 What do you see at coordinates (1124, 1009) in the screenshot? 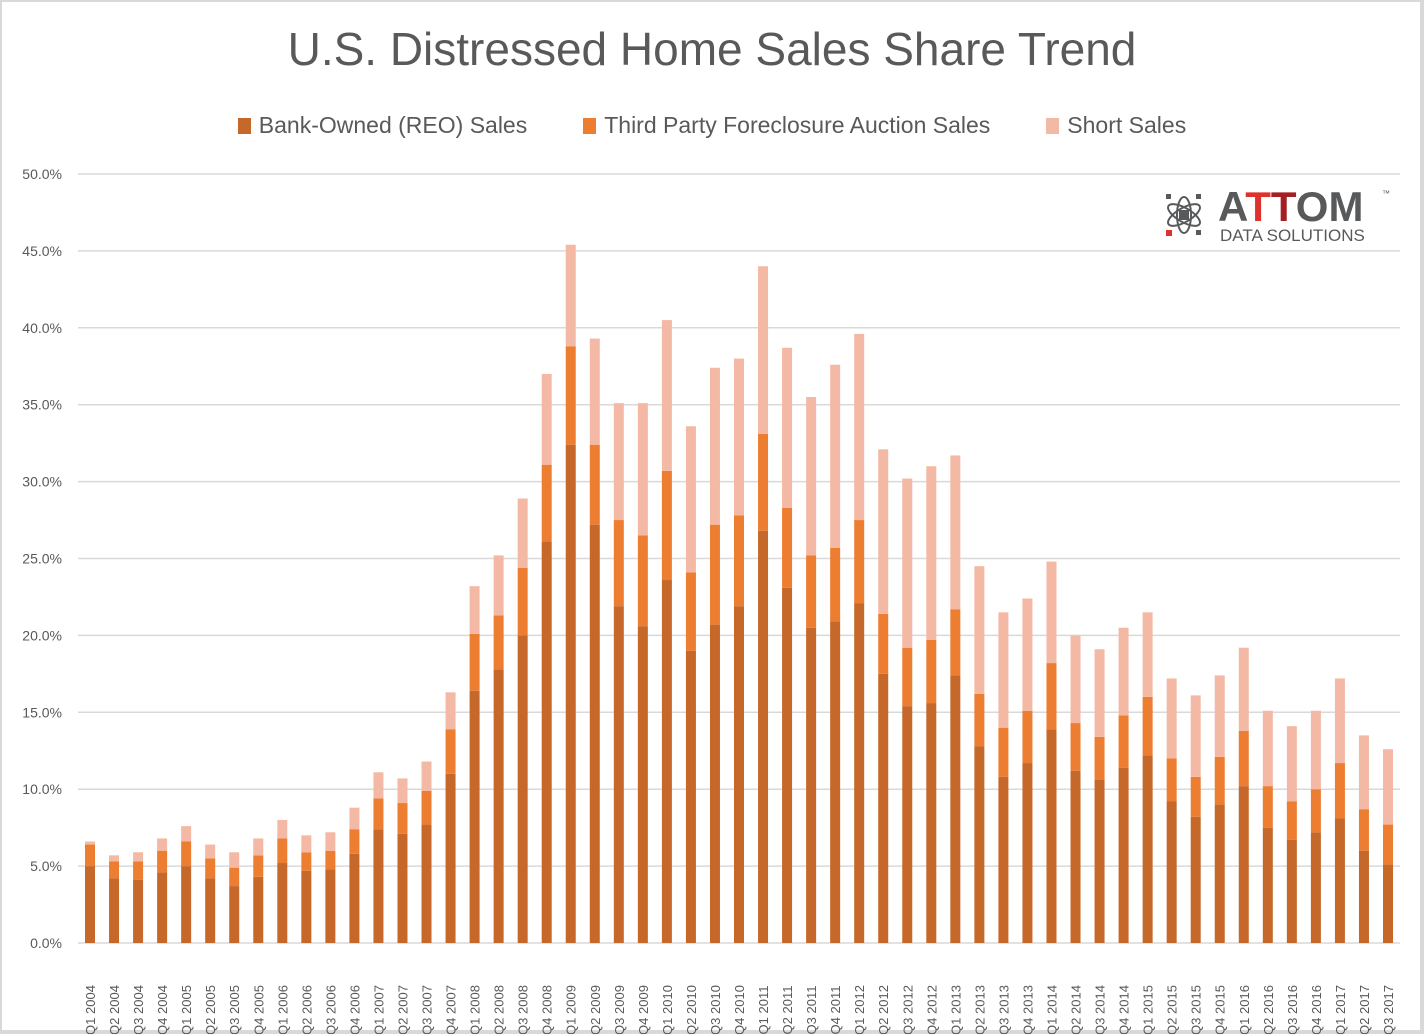
I see `x-tick-label: Q4 2014` at bounding box center [1124, 1009].